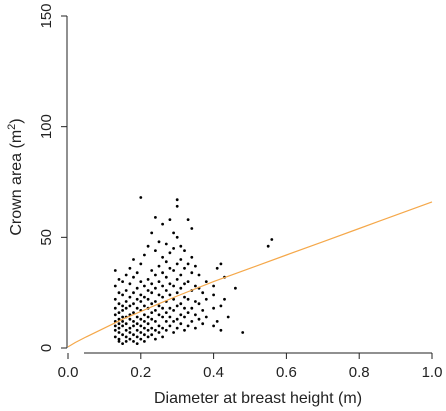  What do you see at coordinates (140, 372) in the screenshot?
I see `x-tick-label: 0.2` at bounding box center [140, 372].